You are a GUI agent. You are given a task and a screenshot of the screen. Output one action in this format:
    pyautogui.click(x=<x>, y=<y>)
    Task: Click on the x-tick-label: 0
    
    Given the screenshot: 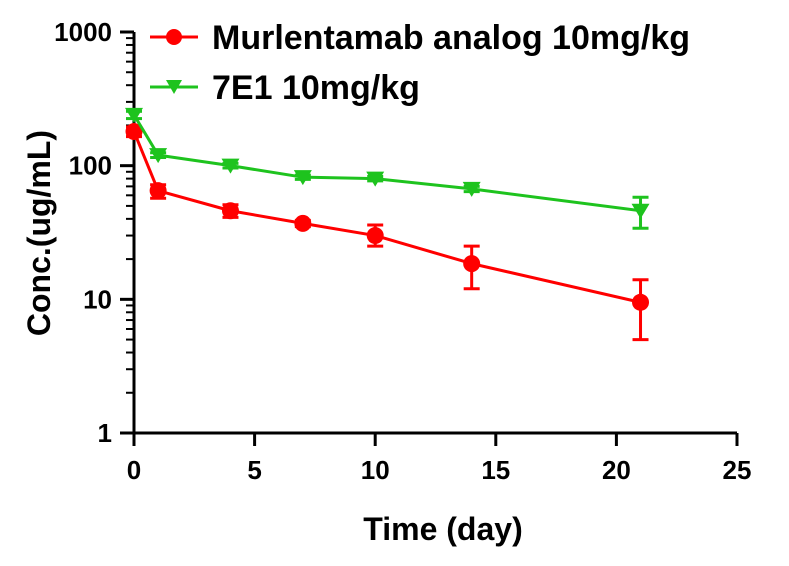 What is the action you would take?
    pyautogui.click(x=134, y=470)
    